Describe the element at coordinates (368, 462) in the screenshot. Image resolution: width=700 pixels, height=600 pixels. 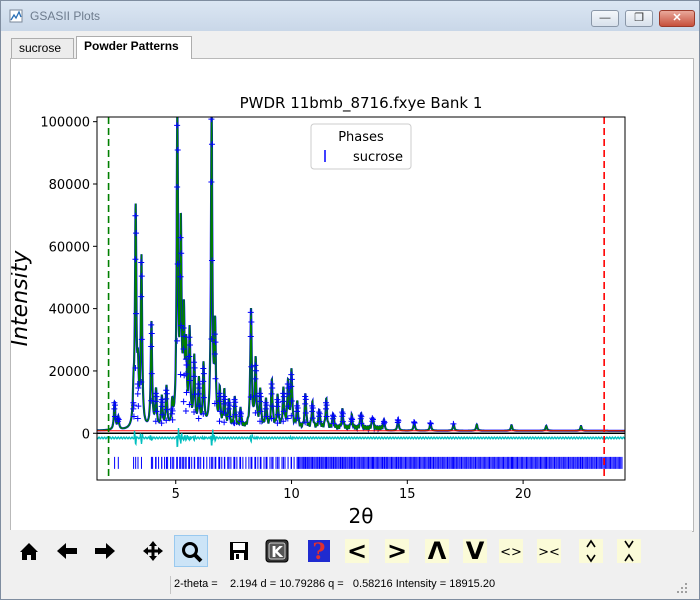
I see `reflection-tickmarks` at that location.